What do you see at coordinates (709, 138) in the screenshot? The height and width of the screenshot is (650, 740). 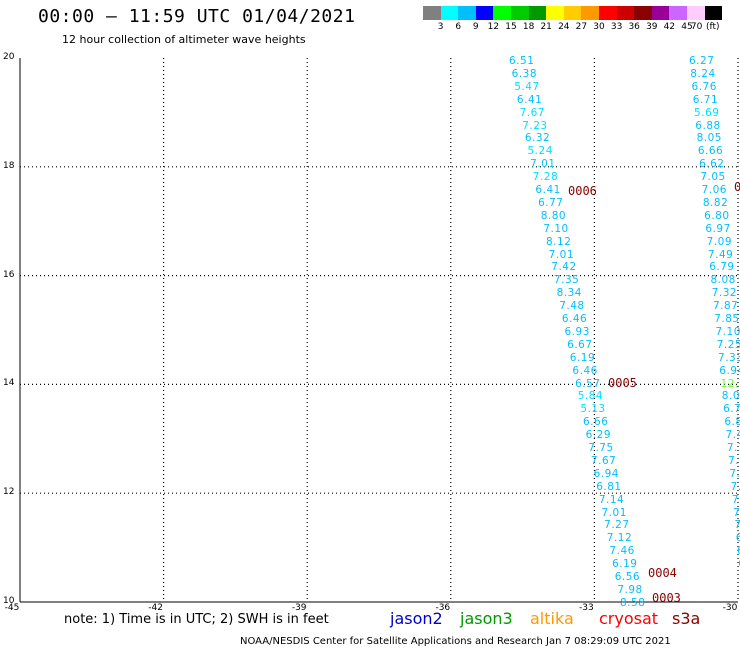 I see `wave-height-reading: 8.05` at bounding box center [709, 138].